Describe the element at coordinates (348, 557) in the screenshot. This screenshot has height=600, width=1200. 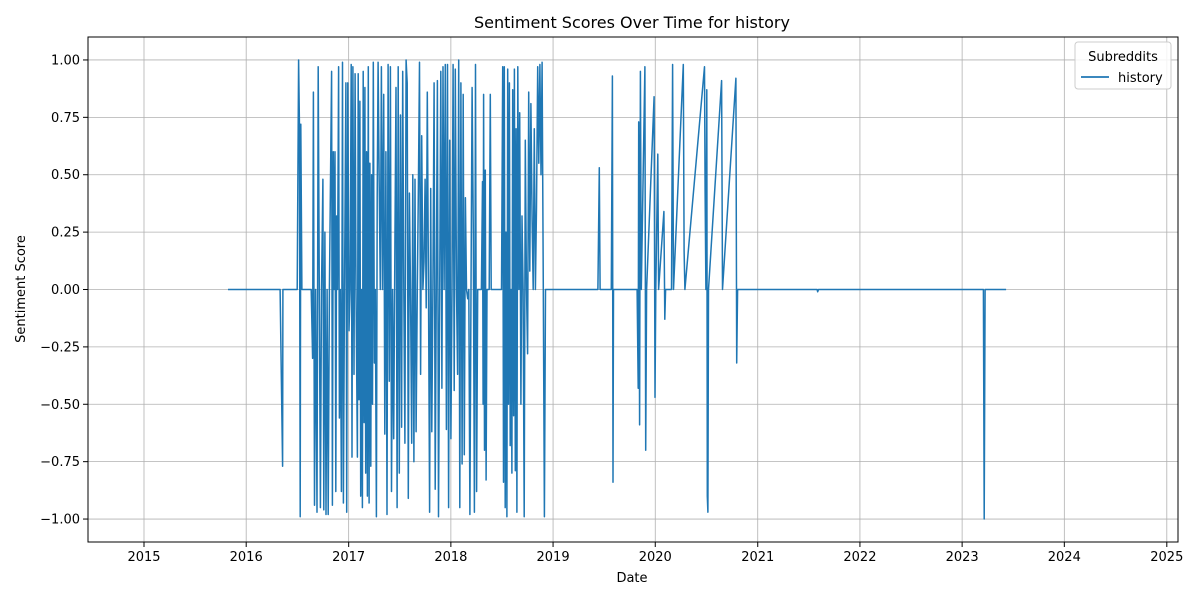
I see `x-tick-label: 2017` at that location.